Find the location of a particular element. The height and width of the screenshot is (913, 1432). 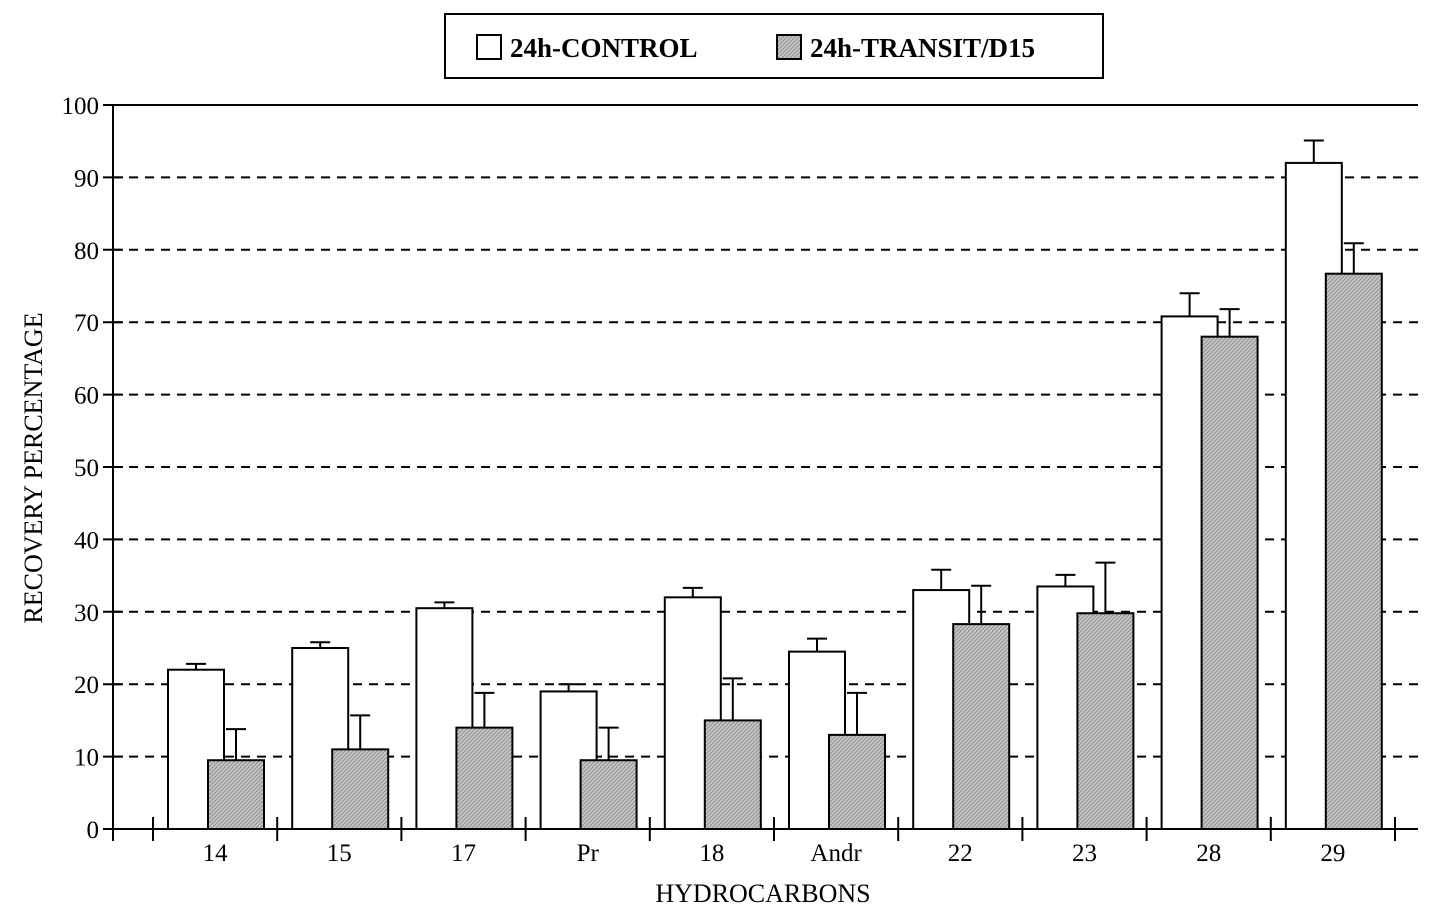

x-tick-label-29: 29 is located at coordinates (1332, 853).